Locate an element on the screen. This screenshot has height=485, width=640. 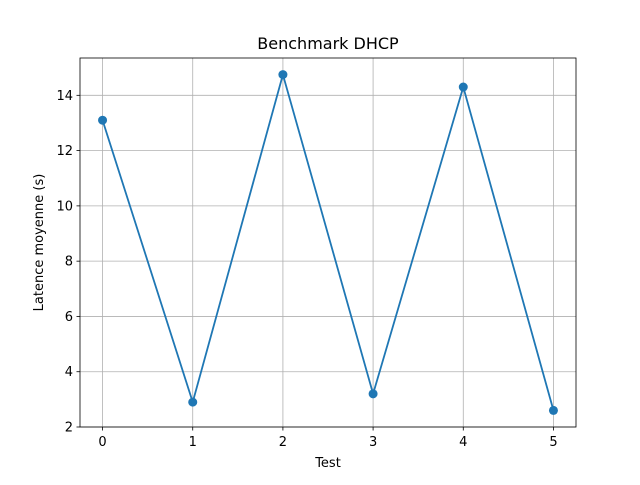
y-tick-label: 10 is located at coordinates (64, 206).